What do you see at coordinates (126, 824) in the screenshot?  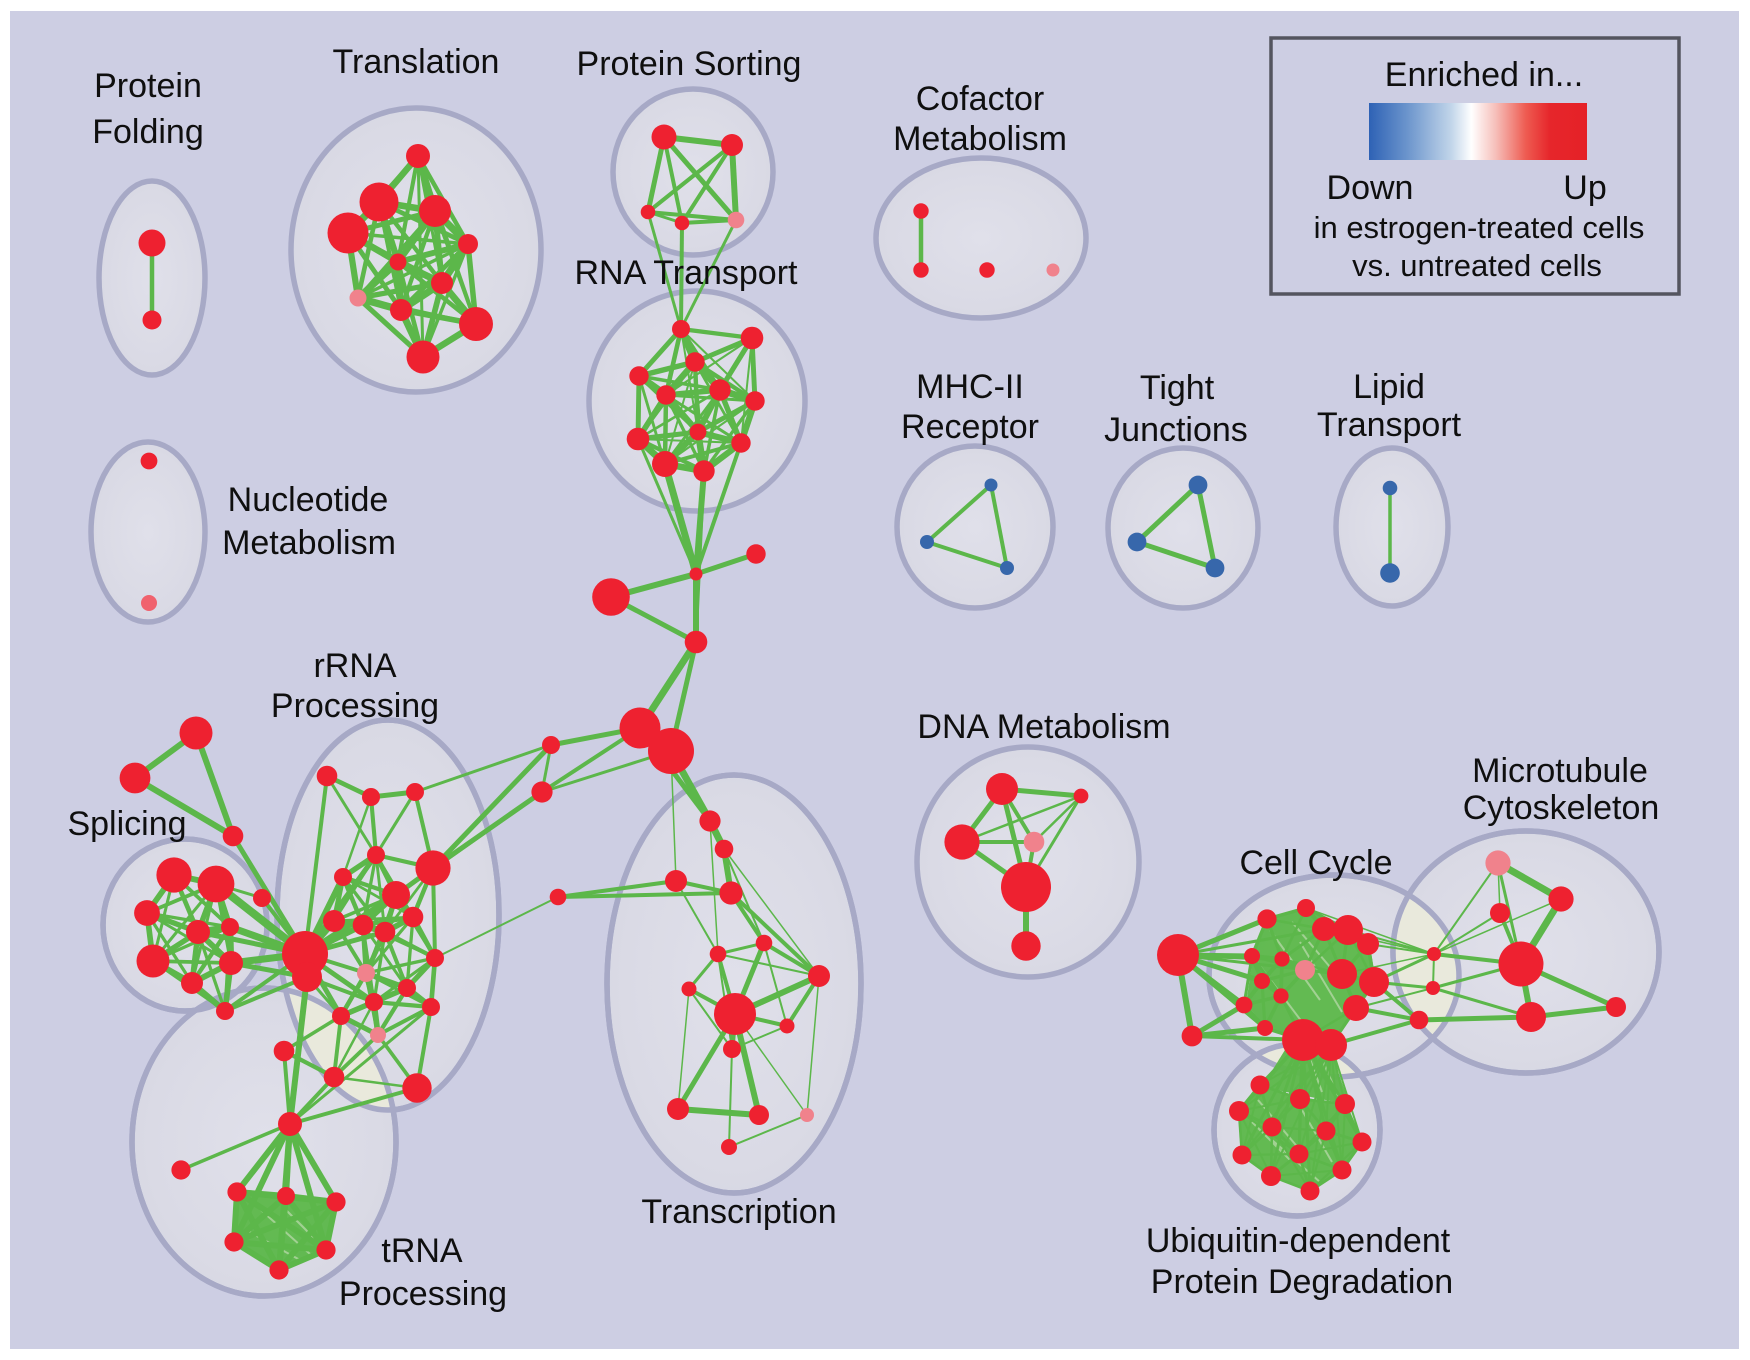 I see `svg-text: Splicing` at bounding box center [126, 824].